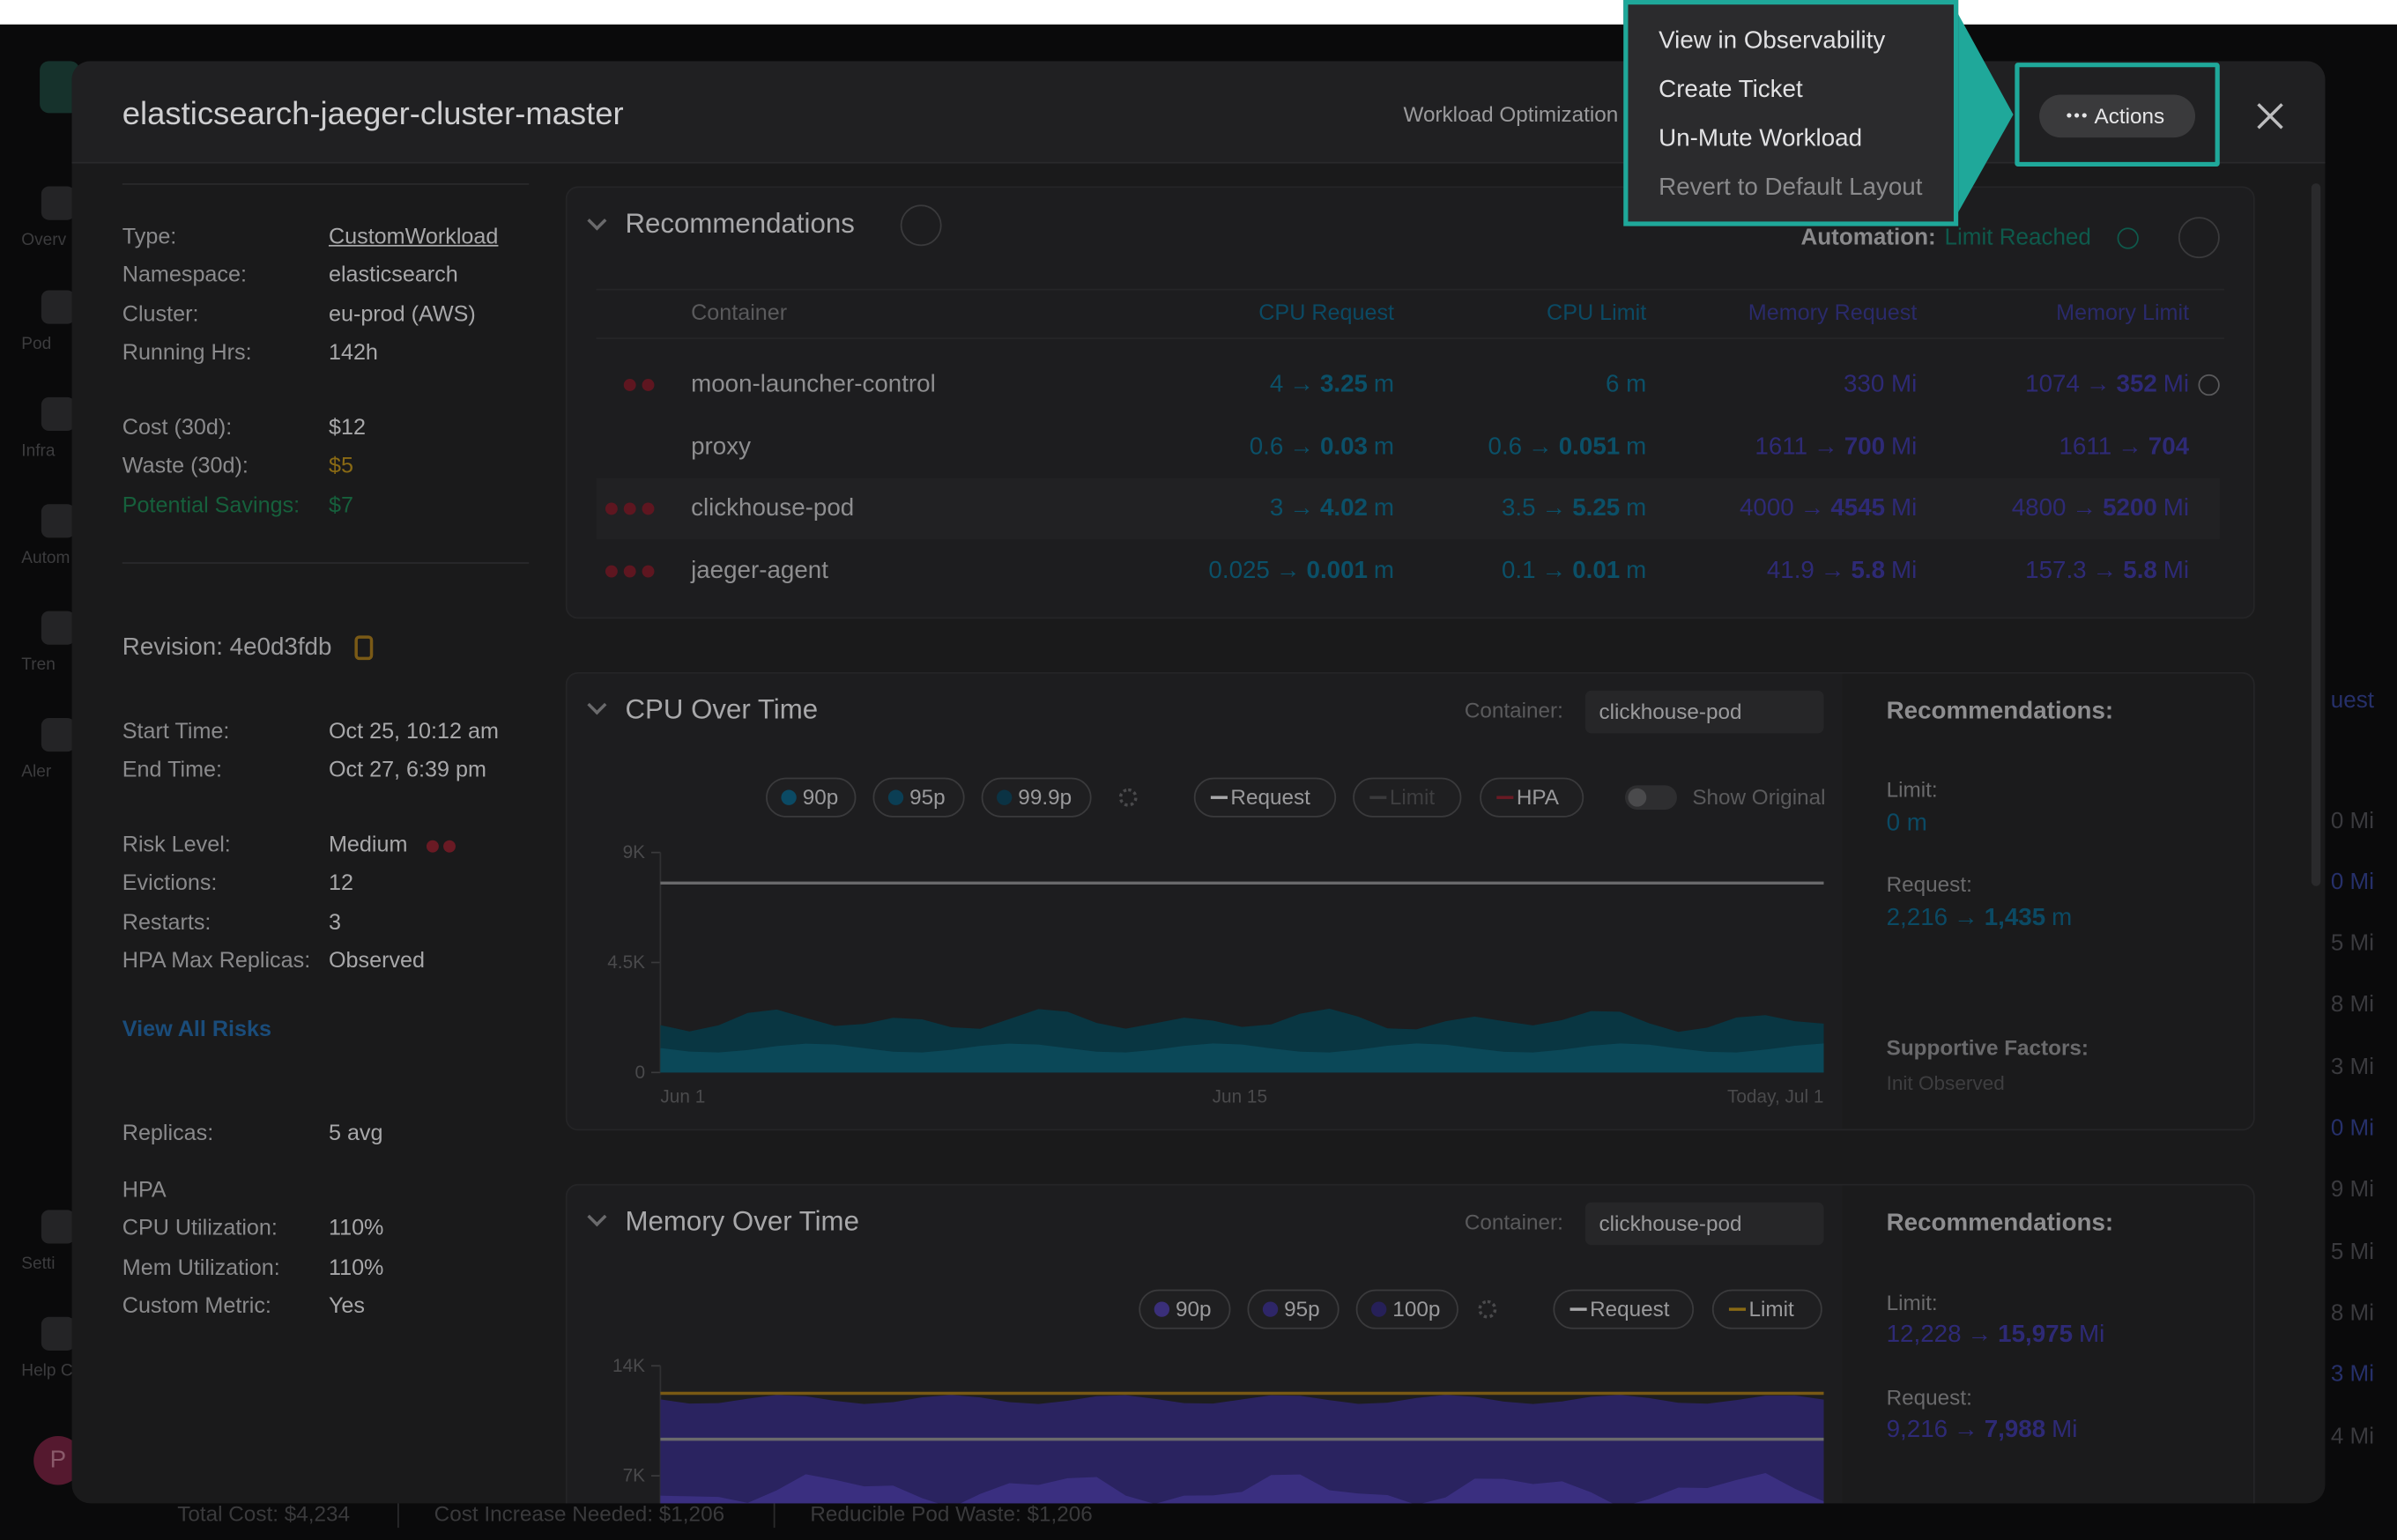 This screenshot has height=1540, width=2397. Describe the element at coordinates (2036, 1335) in the screenshot. I see `text-part: 15,975` at that location.